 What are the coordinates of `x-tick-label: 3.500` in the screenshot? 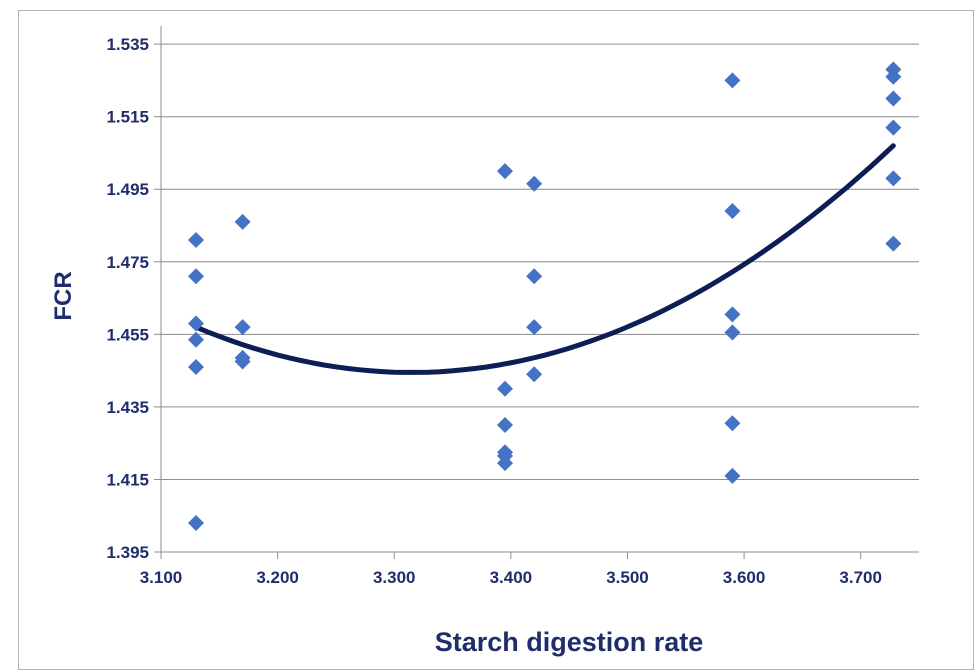 It's located at (627, 577).